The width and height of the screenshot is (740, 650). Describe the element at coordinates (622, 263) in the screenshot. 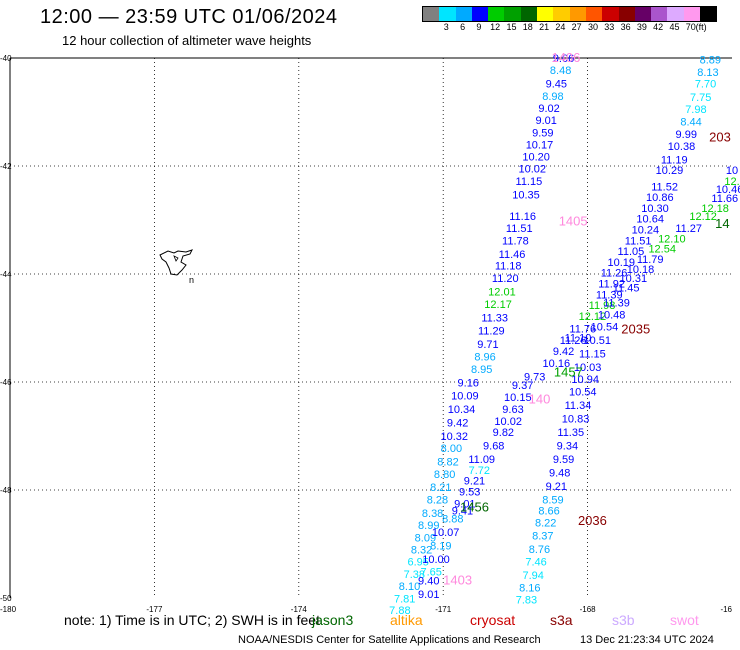

I see `wave-height-value: 10.19` at that location.